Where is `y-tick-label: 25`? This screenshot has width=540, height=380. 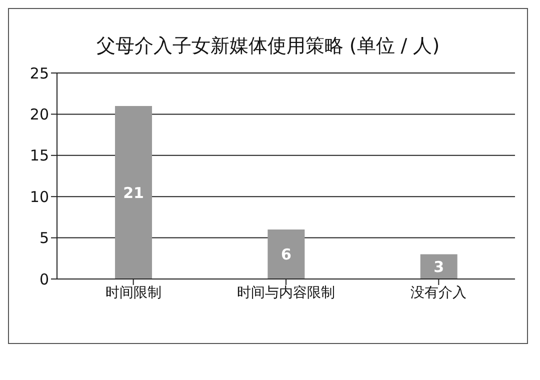
y-tick-label: 25 is located at coordinates (39, 73).